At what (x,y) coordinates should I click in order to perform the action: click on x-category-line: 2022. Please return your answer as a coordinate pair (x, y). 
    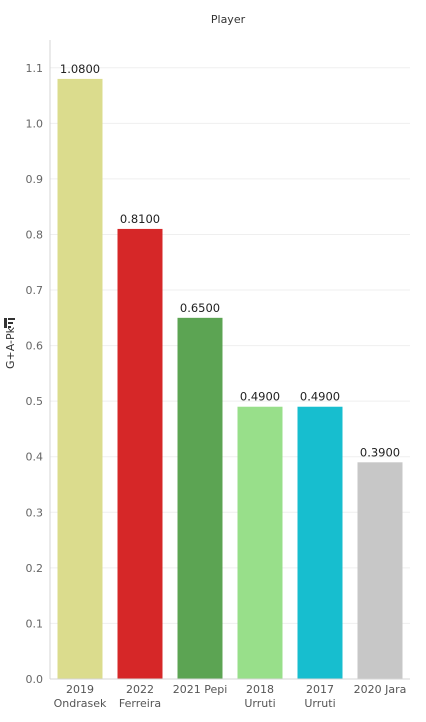
    Looking at the image, I should click on (140, 689).